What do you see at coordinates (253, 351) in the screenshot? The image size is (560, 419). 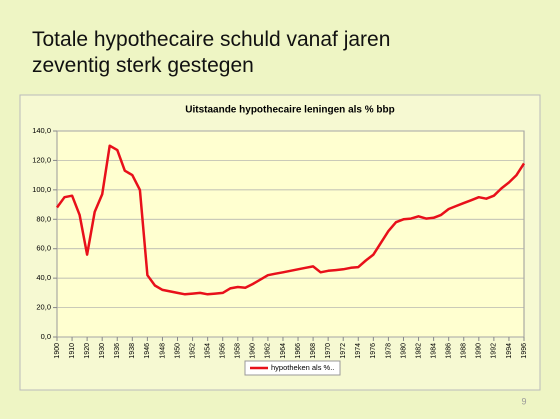 I see `x-tick-label: 1960` at bounding box center [253, 351].